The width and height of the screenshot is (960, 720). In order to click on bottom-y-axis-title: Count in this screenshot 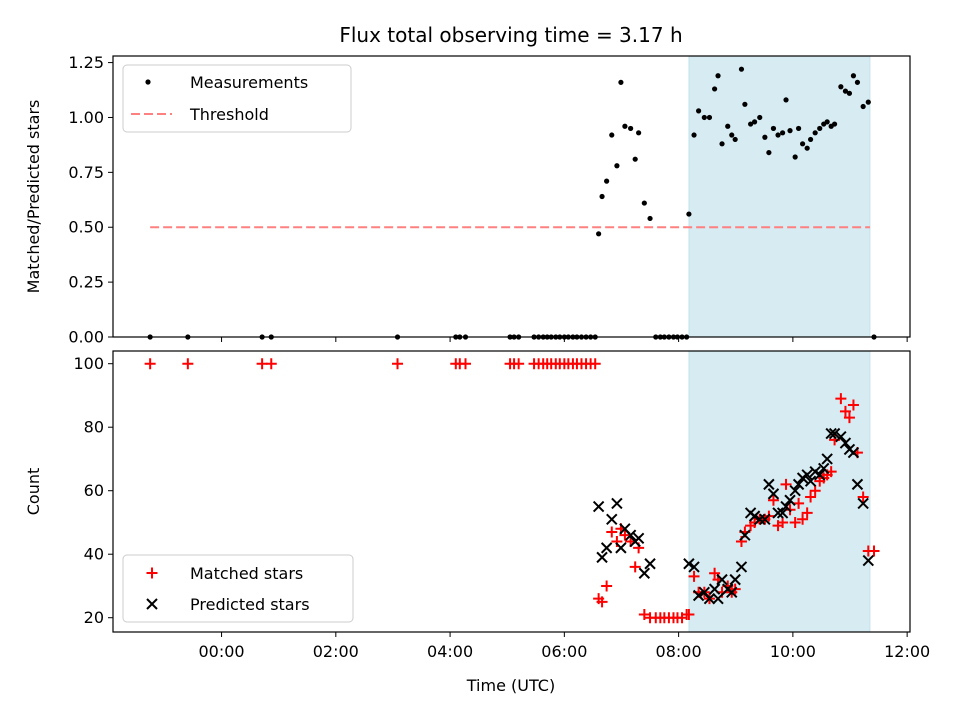, I will do `click(33, 492)`.